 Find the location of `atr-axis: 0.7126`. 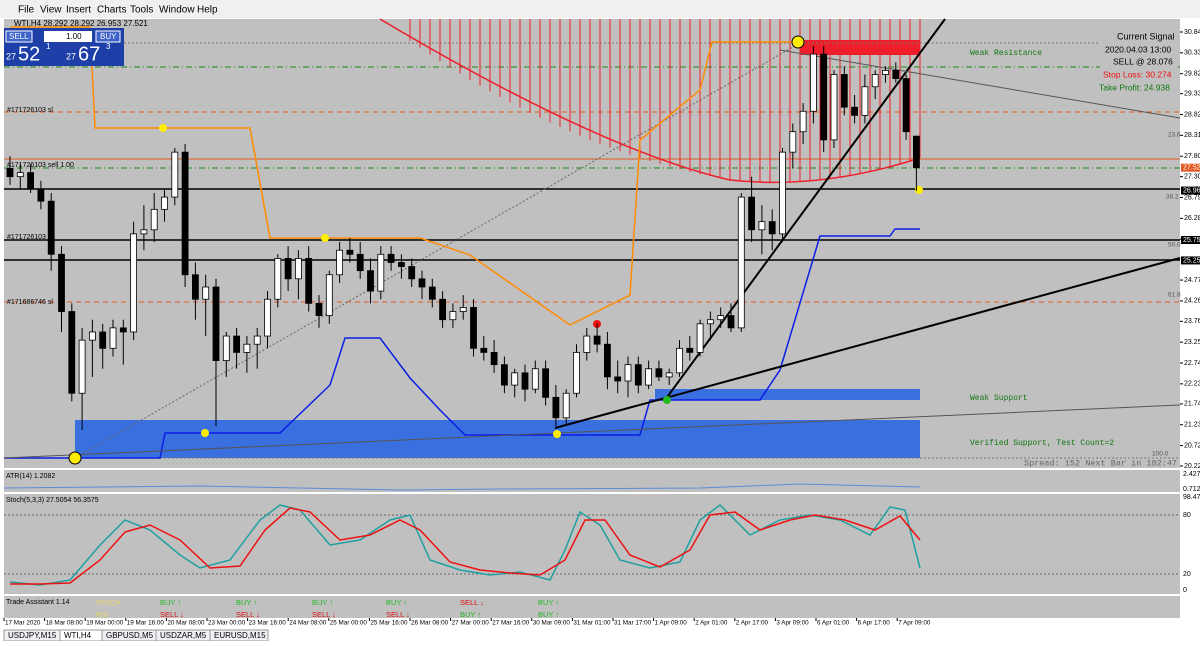

atr-axis: 0.7126 is located at coordinates (1191, 489).